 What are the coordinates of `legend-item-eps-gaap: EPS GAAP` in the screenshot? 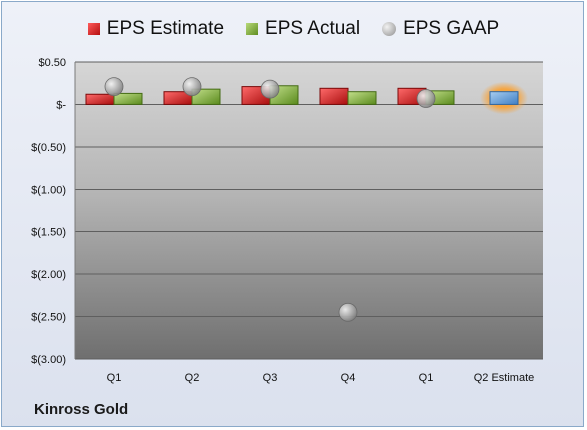 It's located at (440, 29).